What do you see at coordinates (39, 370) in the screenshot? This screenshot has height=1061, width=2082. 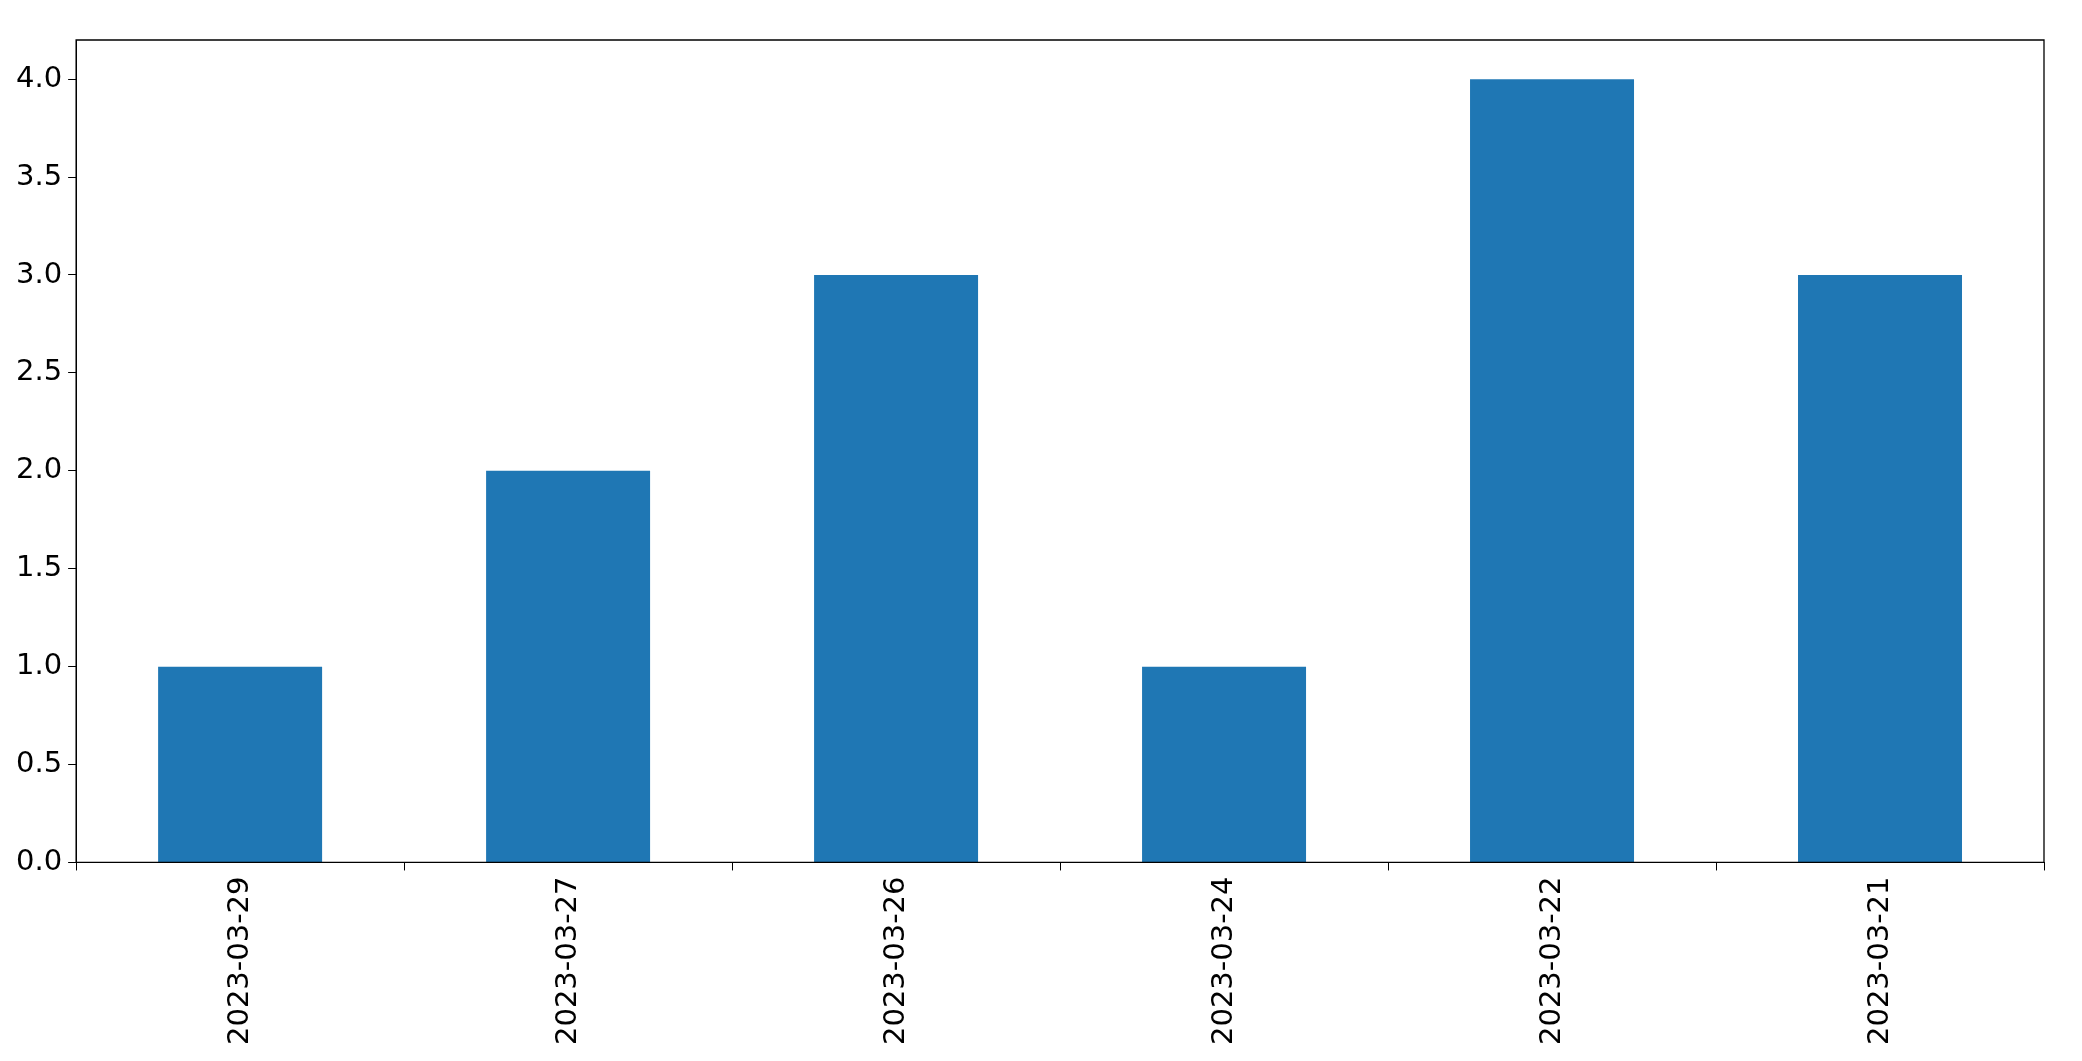 I see `y-tick-label: 2.5` at bounding box center [39, 370].